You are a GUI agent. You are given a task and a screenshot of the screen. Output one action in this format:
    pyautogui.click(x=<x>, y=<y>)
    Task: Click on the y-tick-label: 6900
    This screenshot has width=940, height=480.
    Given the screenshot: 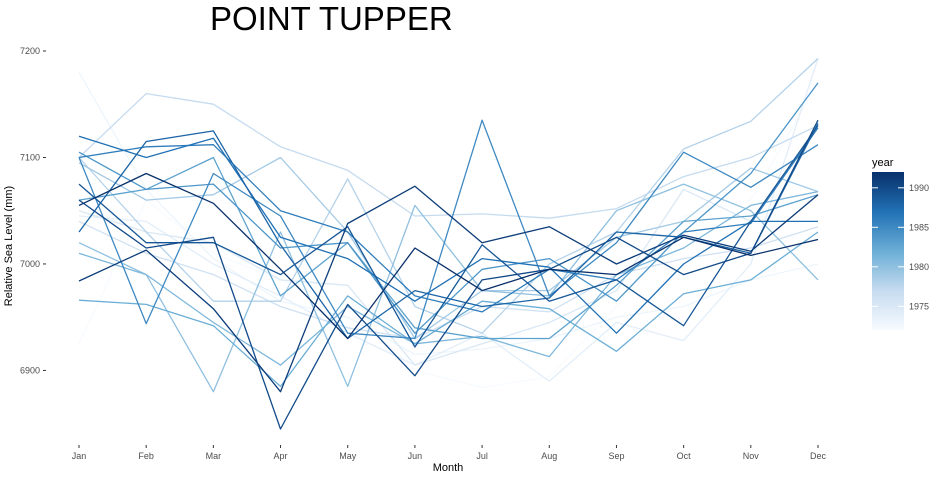 What is the action you would take?
    pyautogui.click(x=30, y=370)
    